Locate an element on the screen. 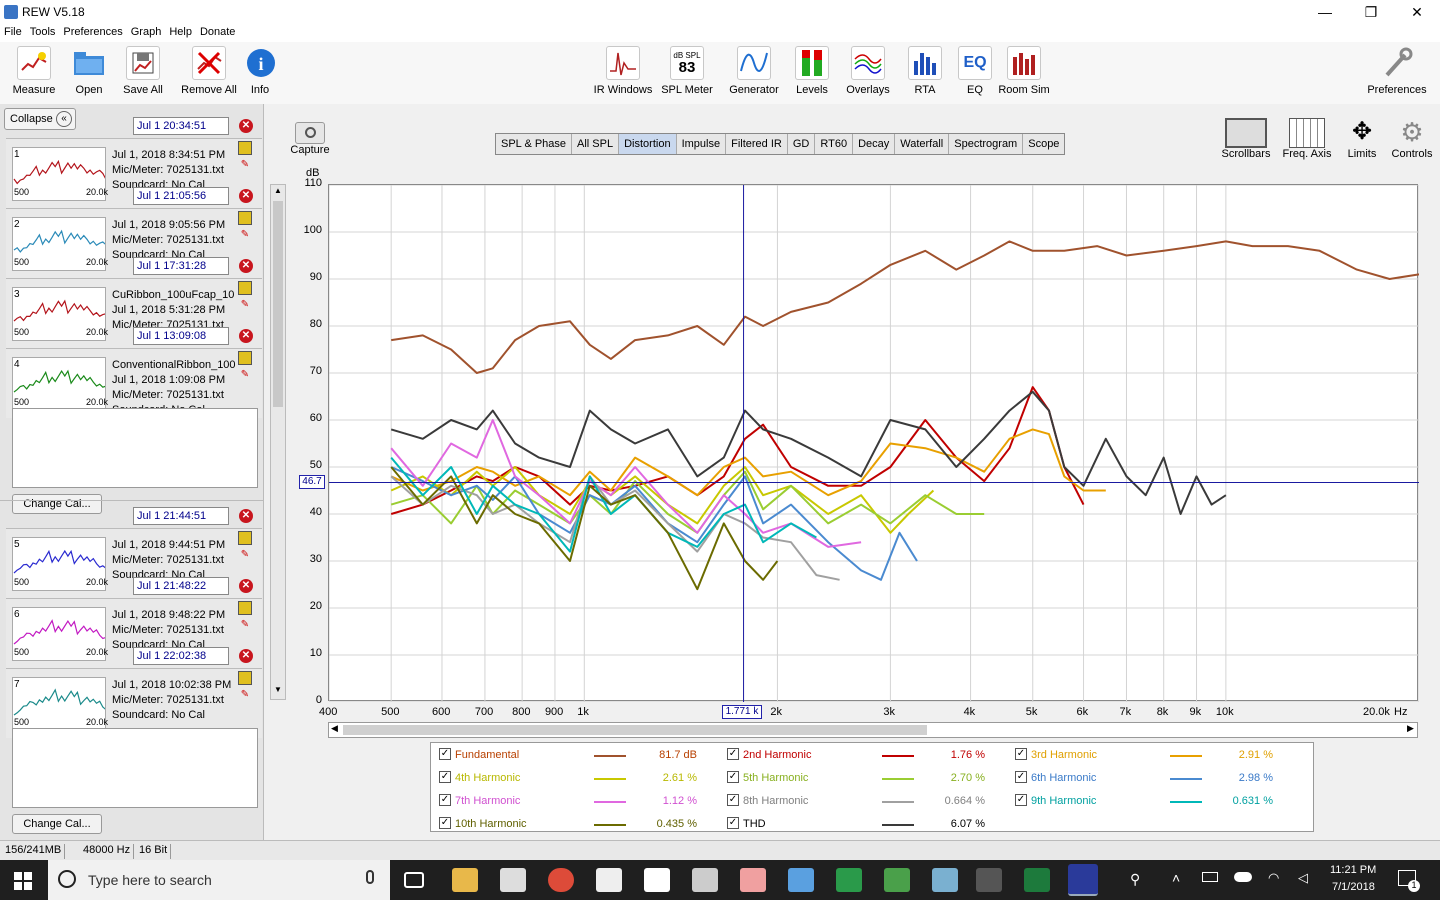 The width and height of the screenshot is (1440, 900). taskbar-search: Type here to search is located at coordinates (219, 880).